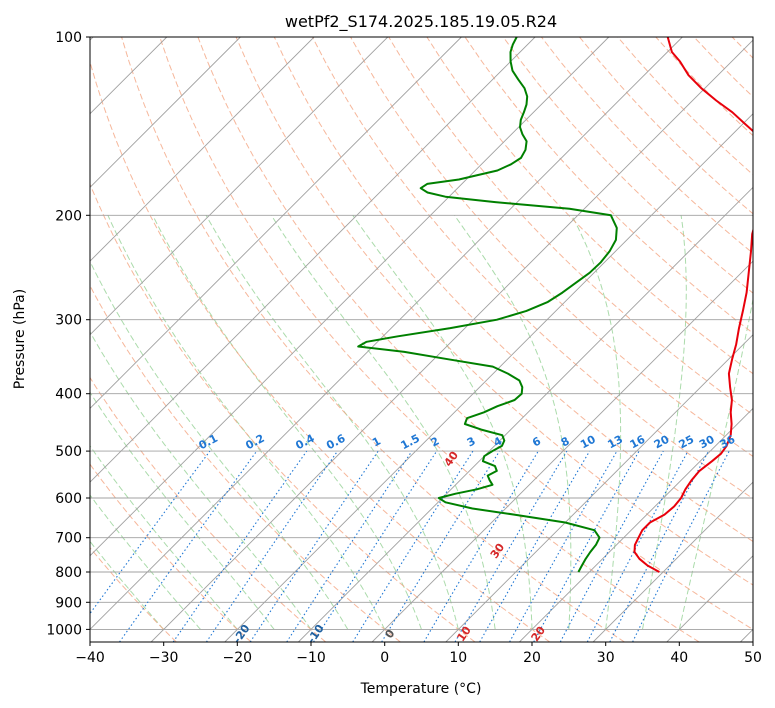  Describe the element at coordinates (68, 334) in the screenshot. I see `y-axis: 100 200 300 400 500 600 700 800 900 1000` at that location.